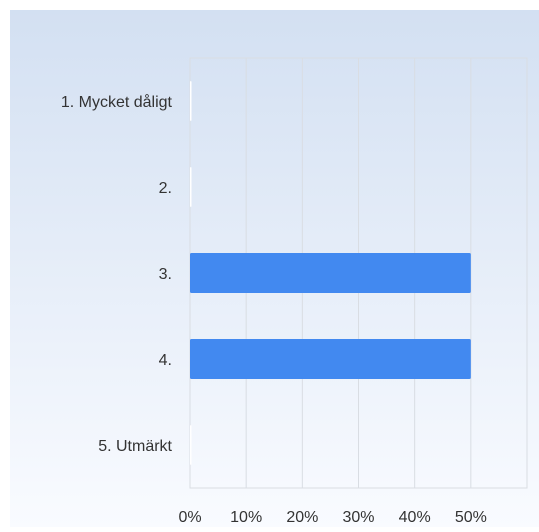  What do you see at coordinates (415, 517) in the screenshot?
I see `x-tick-label-4: 40%` at bounding box center [415, 517].